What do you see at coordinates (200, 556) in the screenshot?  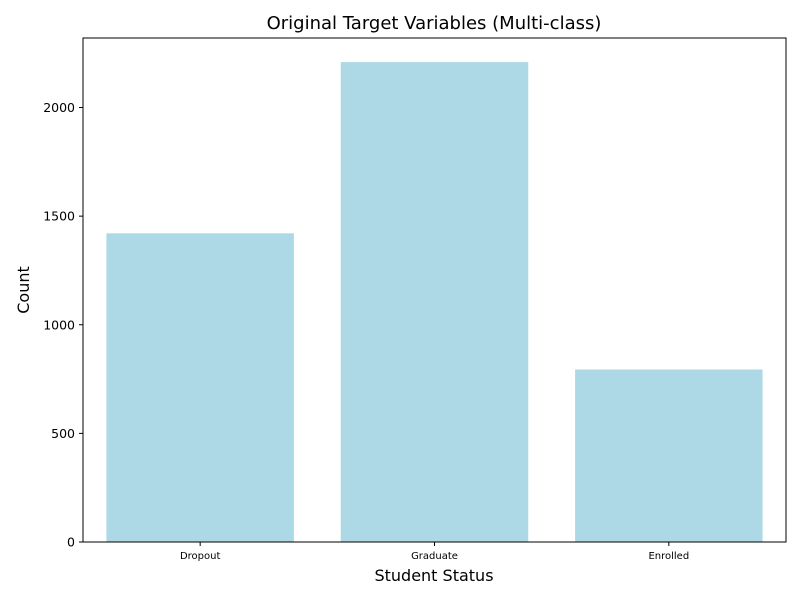 I see `x-tick-label-dropout: Dropout` at bounding box center [200, 556].